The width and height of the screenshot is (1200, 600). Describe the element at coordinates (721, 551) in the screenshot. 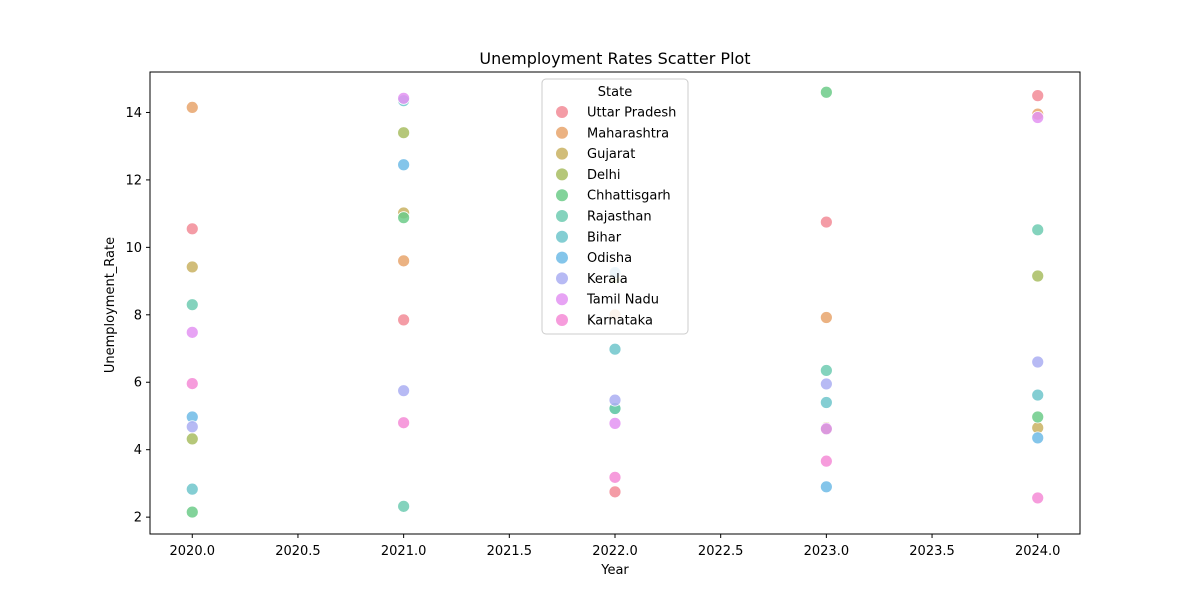

I see `x-tick-label: 2022.5` at that location.